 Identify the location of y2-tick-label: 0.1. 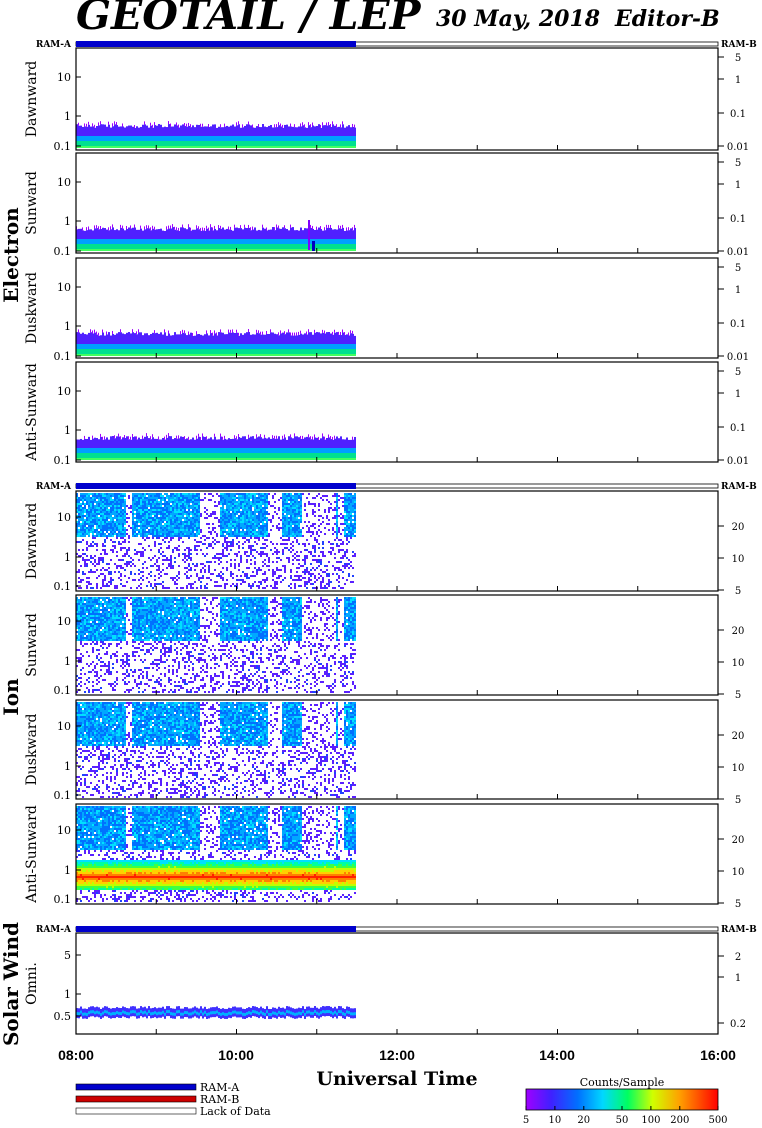
(738, 114).